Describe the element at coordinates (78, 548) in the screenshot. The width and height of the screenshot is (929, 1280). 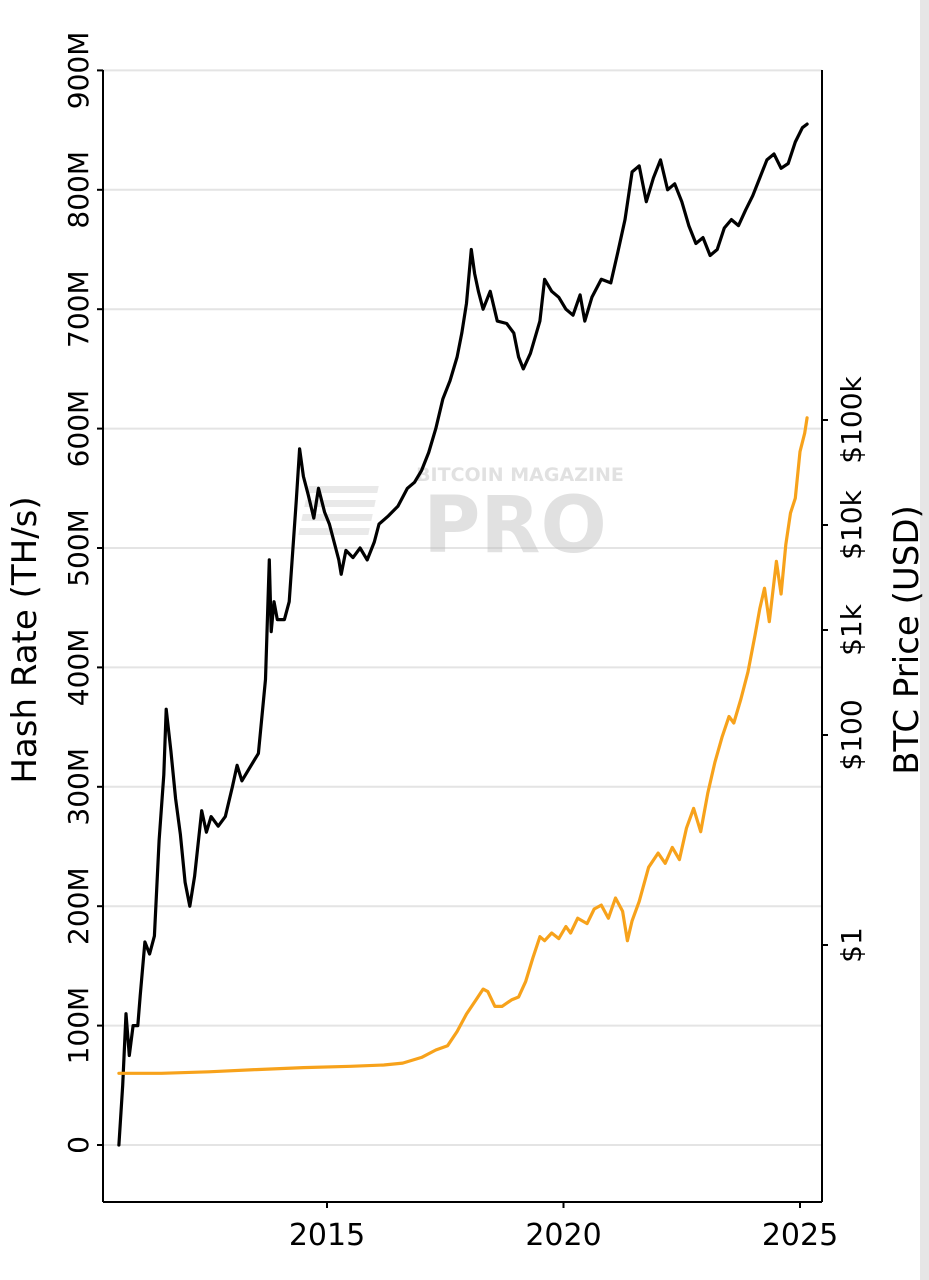
I see `hash-rate-tick-label: 500M` at that location.